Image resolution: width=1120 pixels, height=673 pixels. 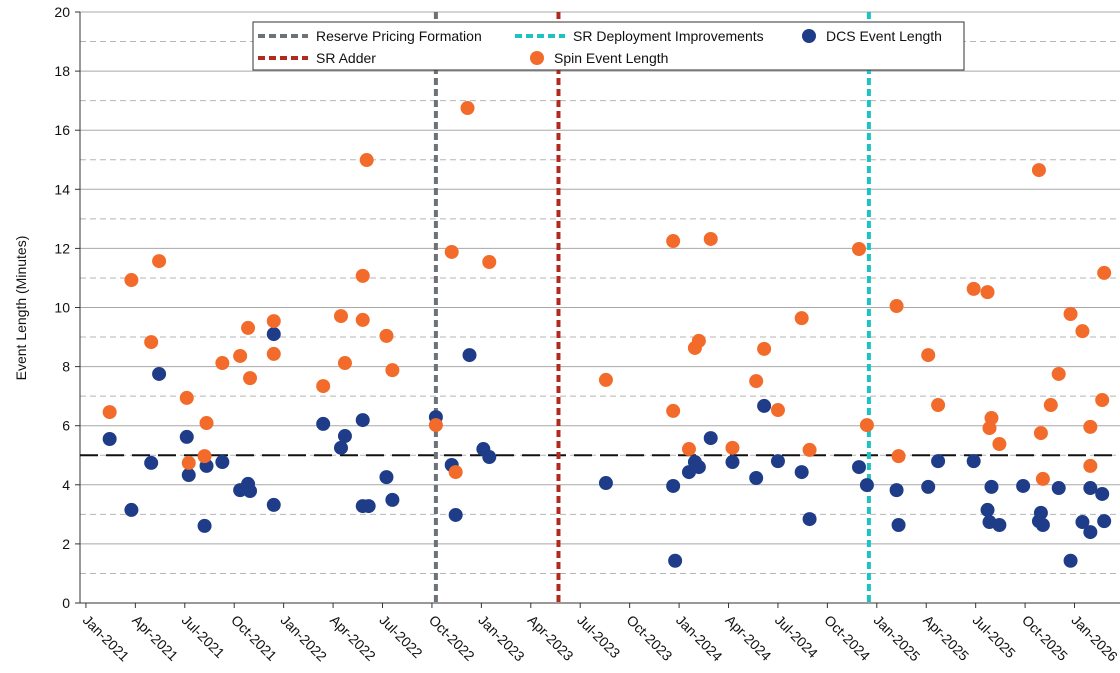 I want to click on x-tick-label: Jul-2023, so click(x=598, y=636).